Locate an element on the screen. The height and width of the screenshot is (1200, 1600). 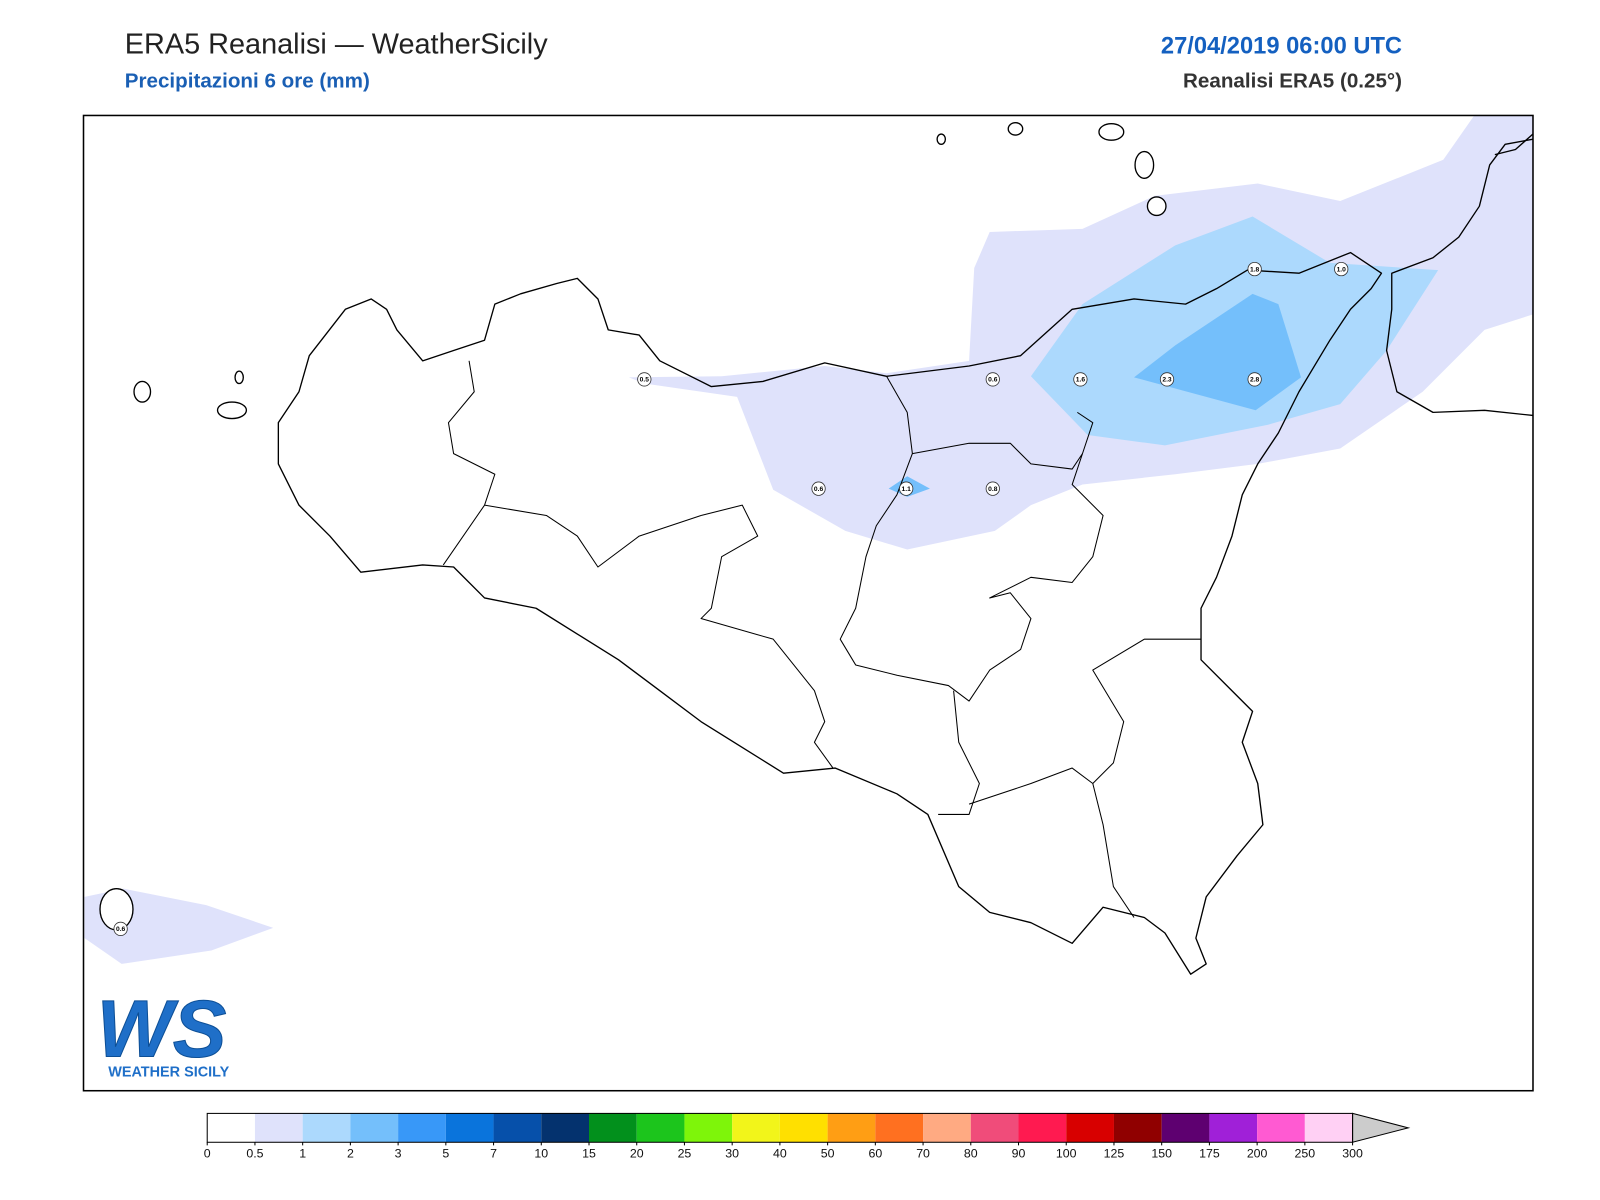
station-value: 2.3 is located at coordinates (1167, 380).